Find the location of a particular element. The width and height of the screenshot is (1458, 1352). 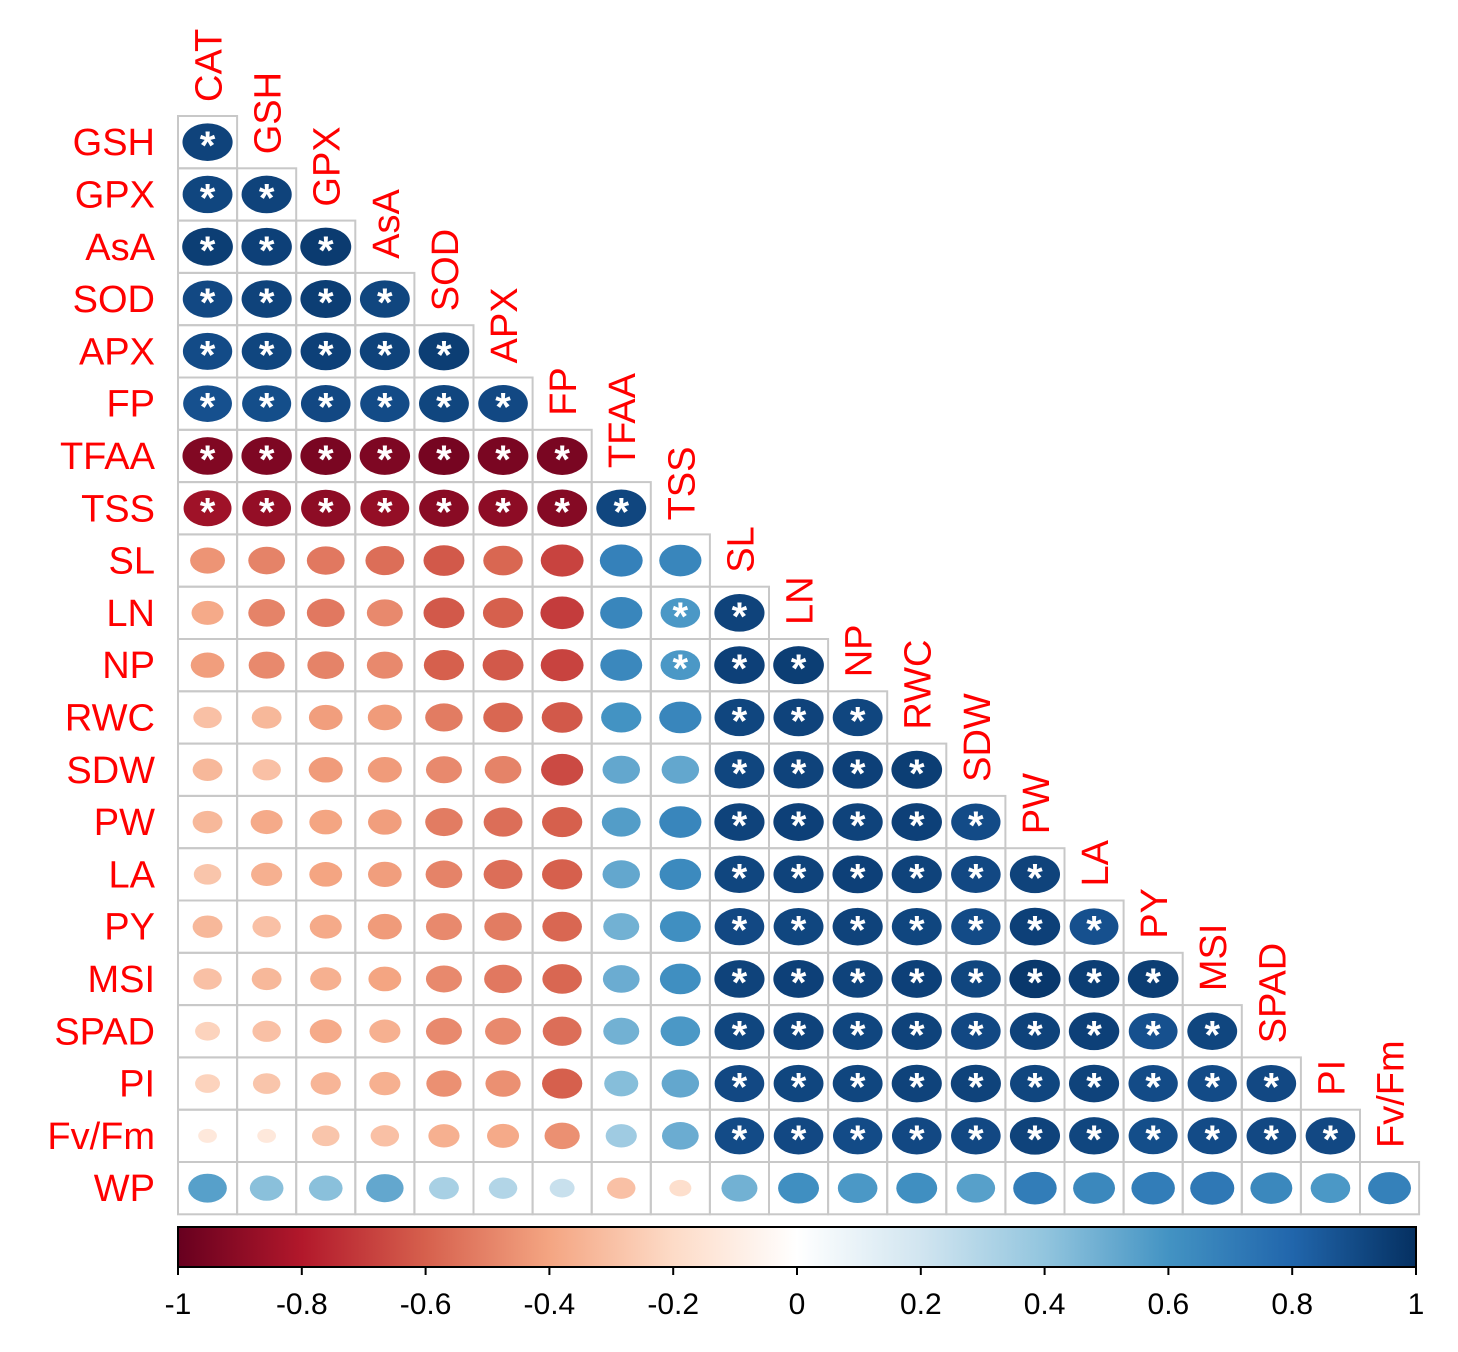

column-label: SL is located at coordinates (741, 549).